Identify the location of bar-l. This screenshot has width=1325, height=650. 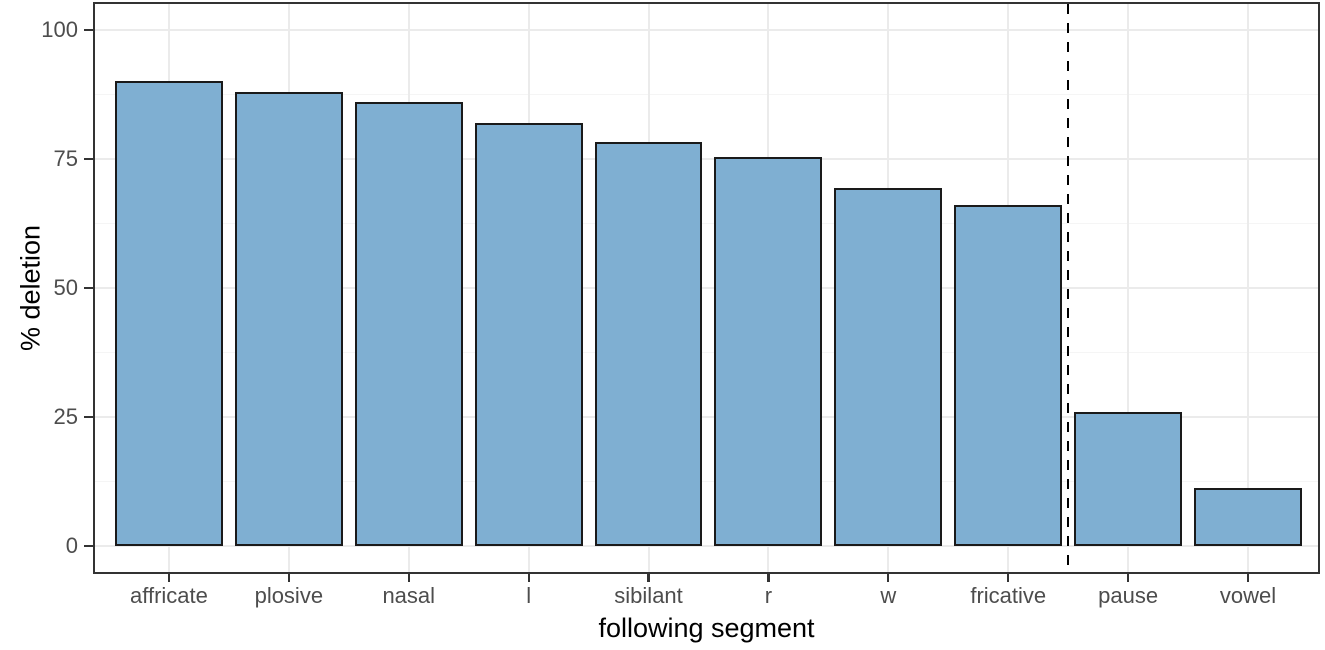
(528, 334).